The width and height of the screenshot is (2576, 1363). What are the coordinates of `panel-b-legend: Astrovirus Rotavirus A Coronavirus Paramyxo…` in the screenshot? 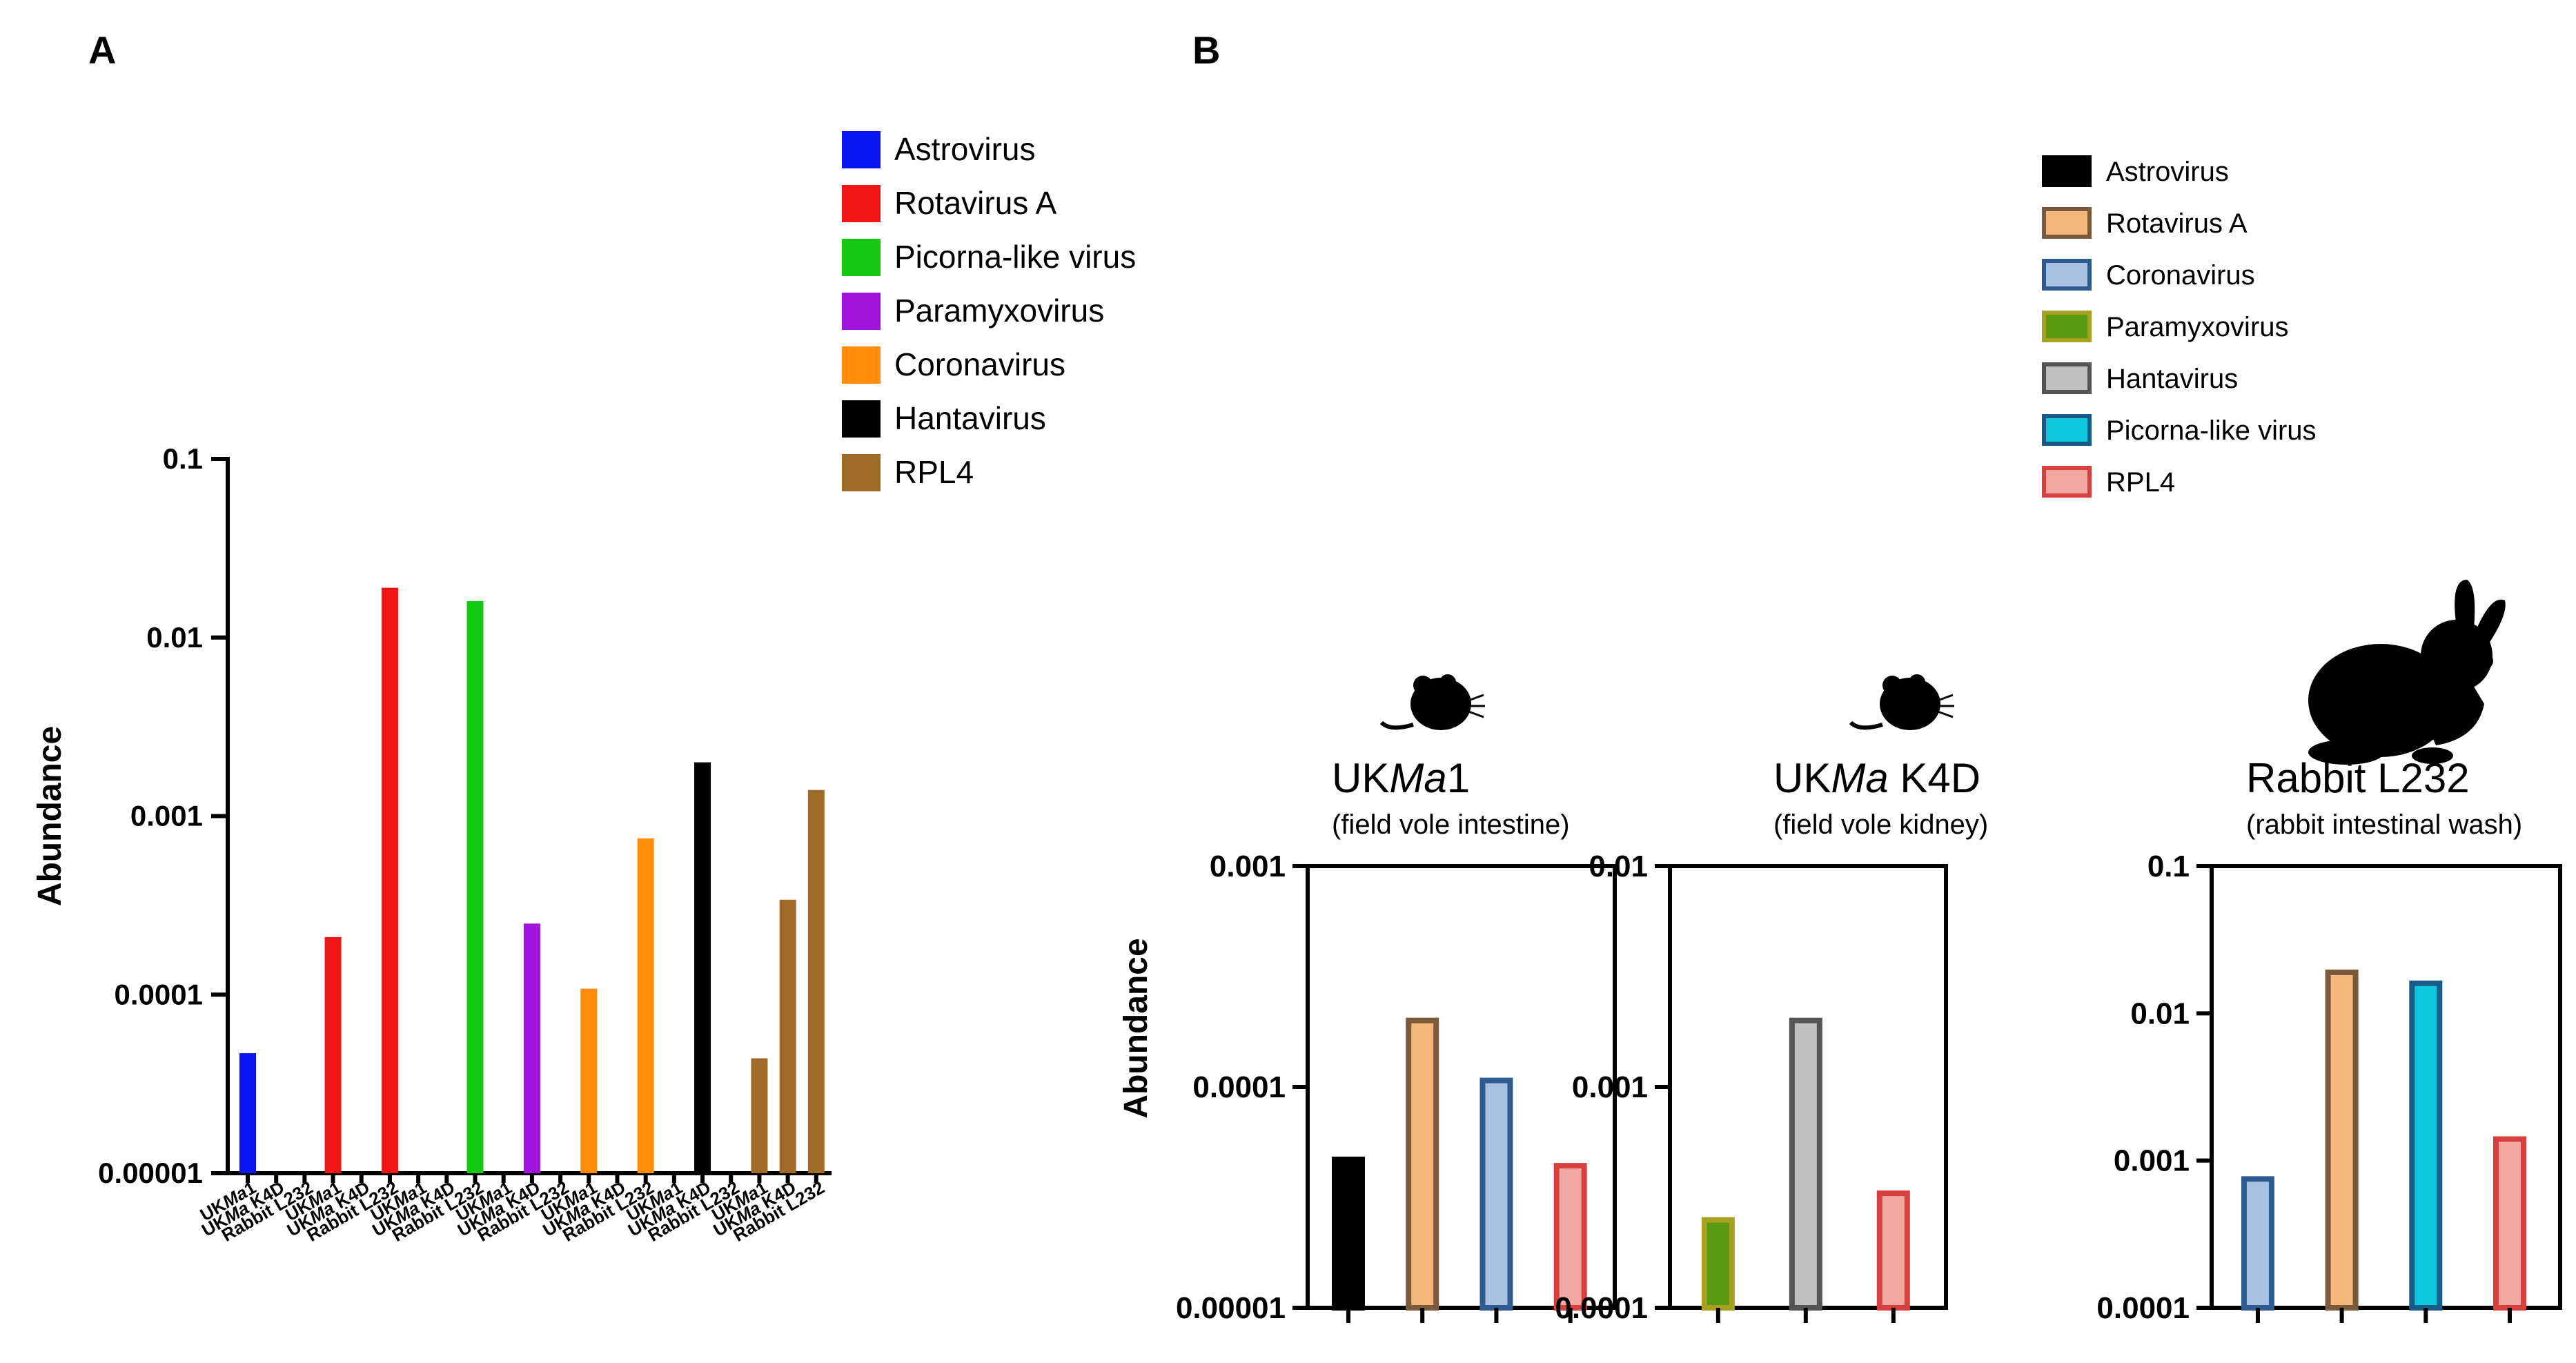 It's located at (2179, 326).